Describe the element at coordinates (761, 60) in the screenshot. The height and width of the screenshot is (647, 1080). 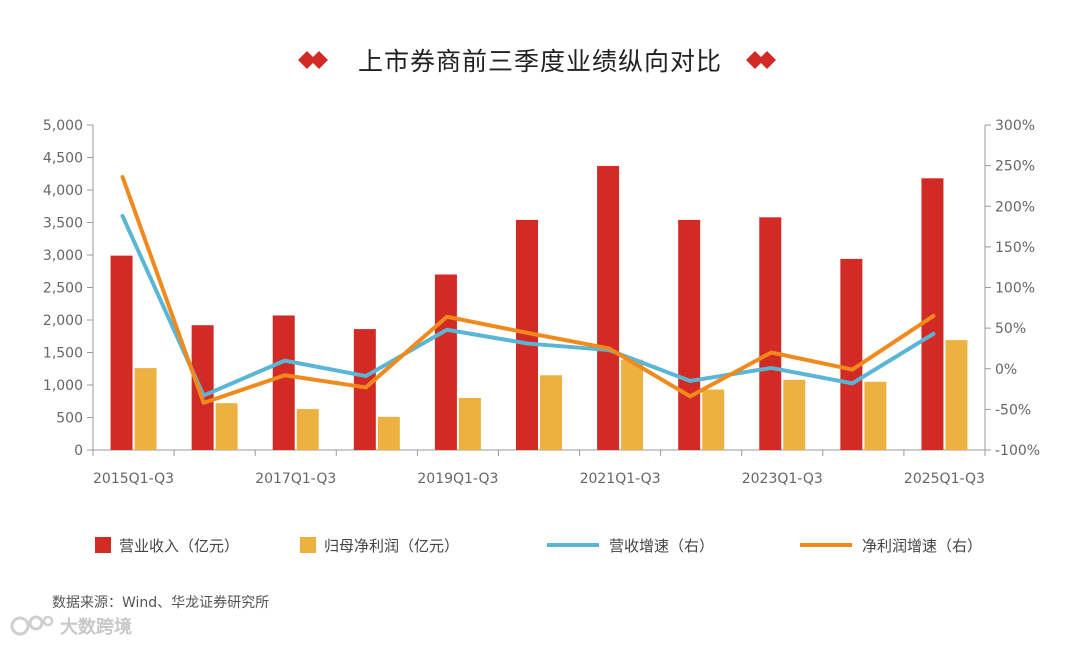
I see `diamond-decoration-right-icon` at that location.